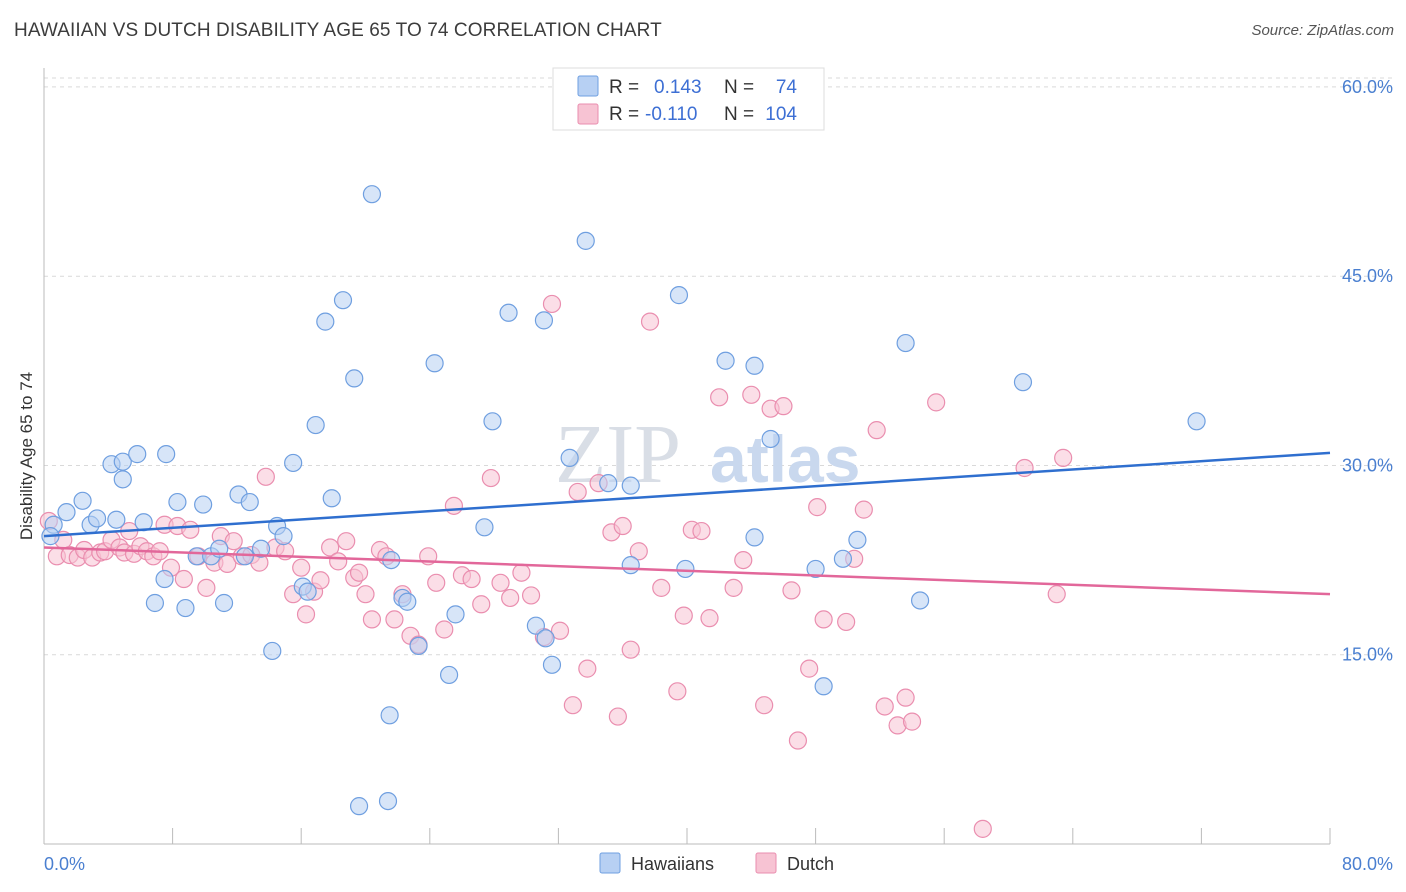 This screenshot has height=892, width=1406. Describe the element at coordinates (1367, 276) in the screenshot. I see `y-tick-label: 45.0%` at that location.